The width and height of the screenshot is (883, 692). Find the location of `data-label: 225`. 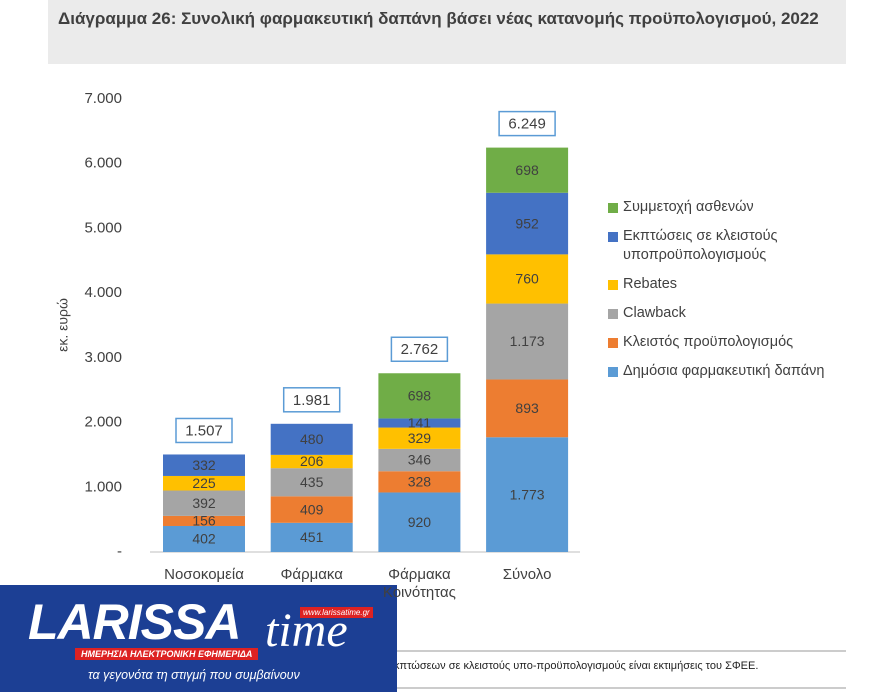

data-label: 225 is located at coordinates (204, 483).